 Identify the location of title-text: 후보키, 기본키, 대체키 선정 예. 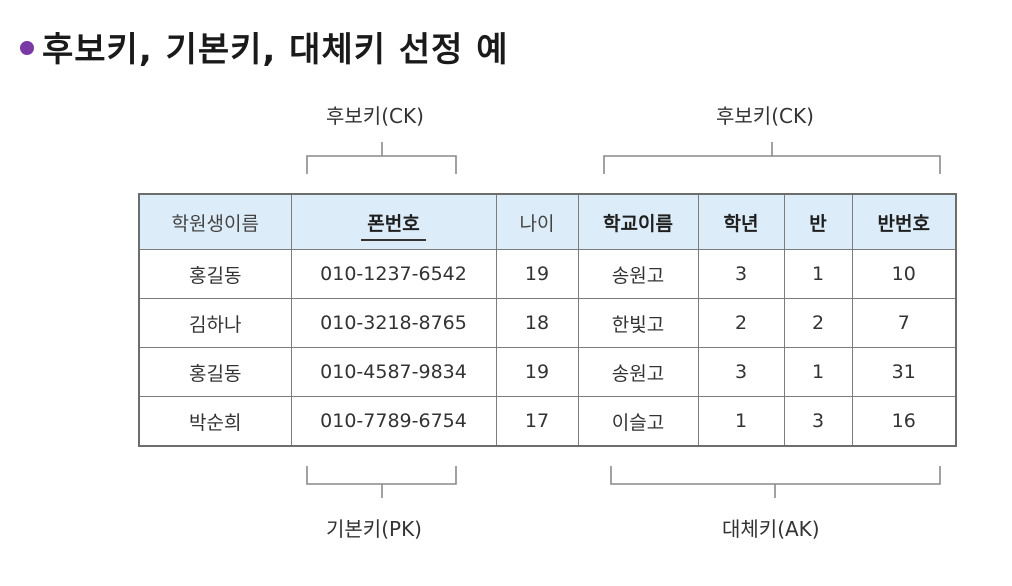
(275, 49).